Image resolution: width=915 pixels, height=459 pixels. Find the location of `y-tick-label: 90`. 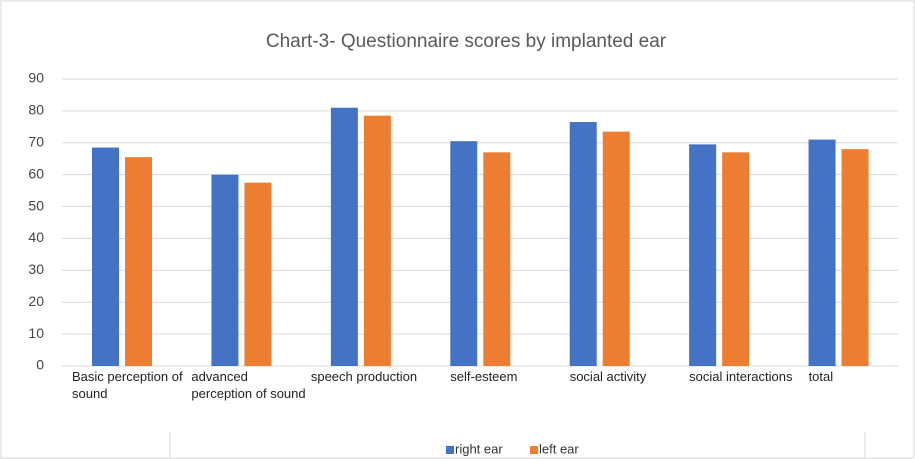

y-tick-label: 90 is located at coordinates (36, 78).